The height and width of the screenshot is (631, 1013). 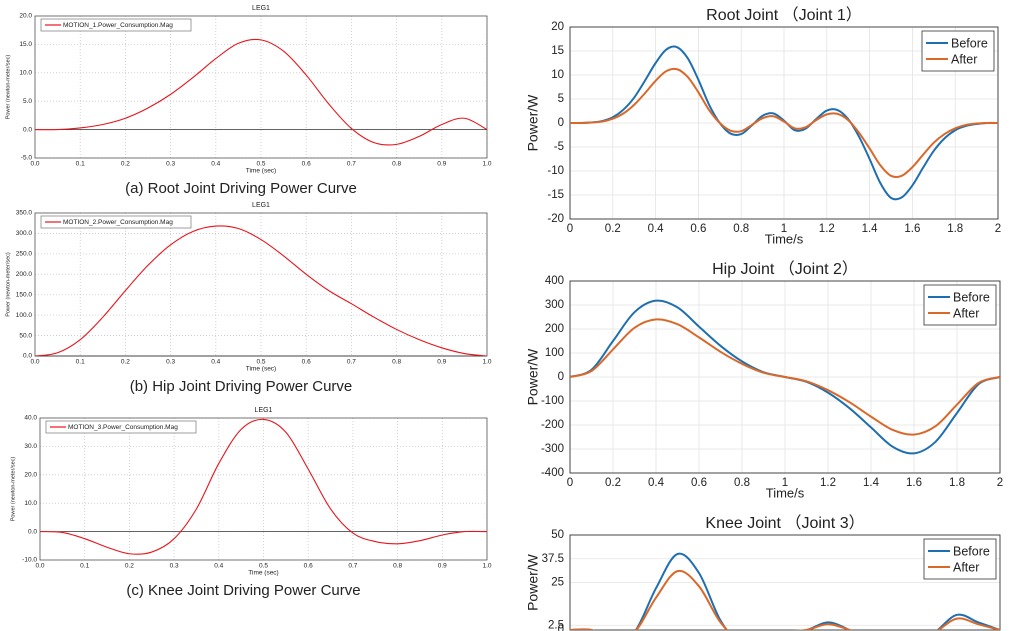 I want to click on y-tick-label: -100, so click(x=552, y=401).